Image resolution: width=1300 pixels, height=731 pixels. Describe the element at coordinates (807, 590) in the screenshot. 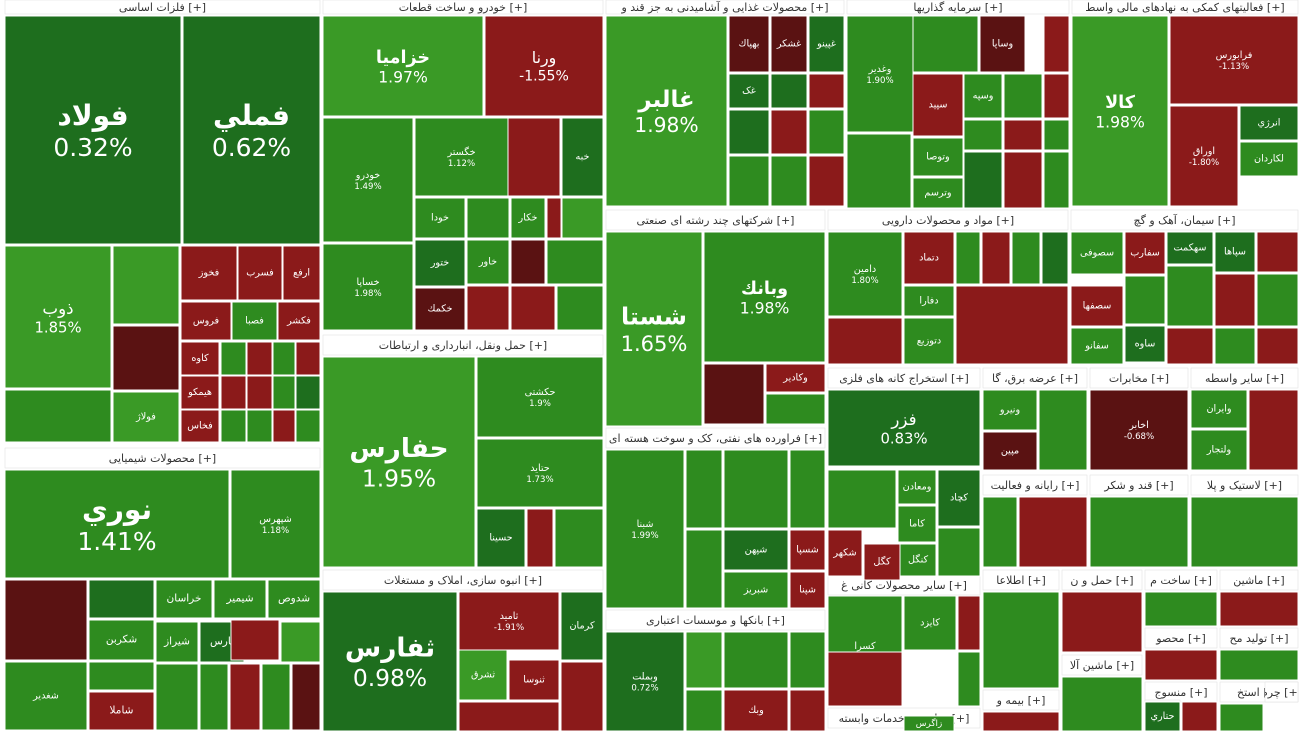

I see `stock-tile: شپنا` at that location.